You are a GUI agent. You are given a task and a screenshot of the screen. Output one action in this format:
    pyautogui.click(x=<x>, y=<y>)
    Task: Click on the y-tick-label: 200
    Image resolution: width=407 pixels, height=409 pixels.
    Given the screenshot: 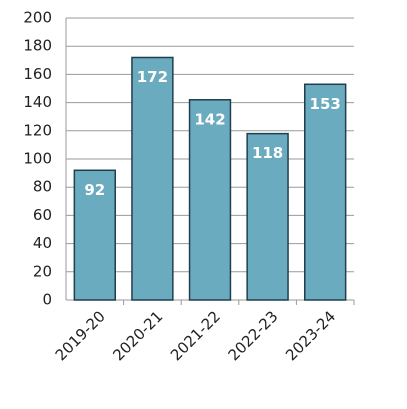 What is the action you would take?
    pyautogui.click(x=37, y=18)
    